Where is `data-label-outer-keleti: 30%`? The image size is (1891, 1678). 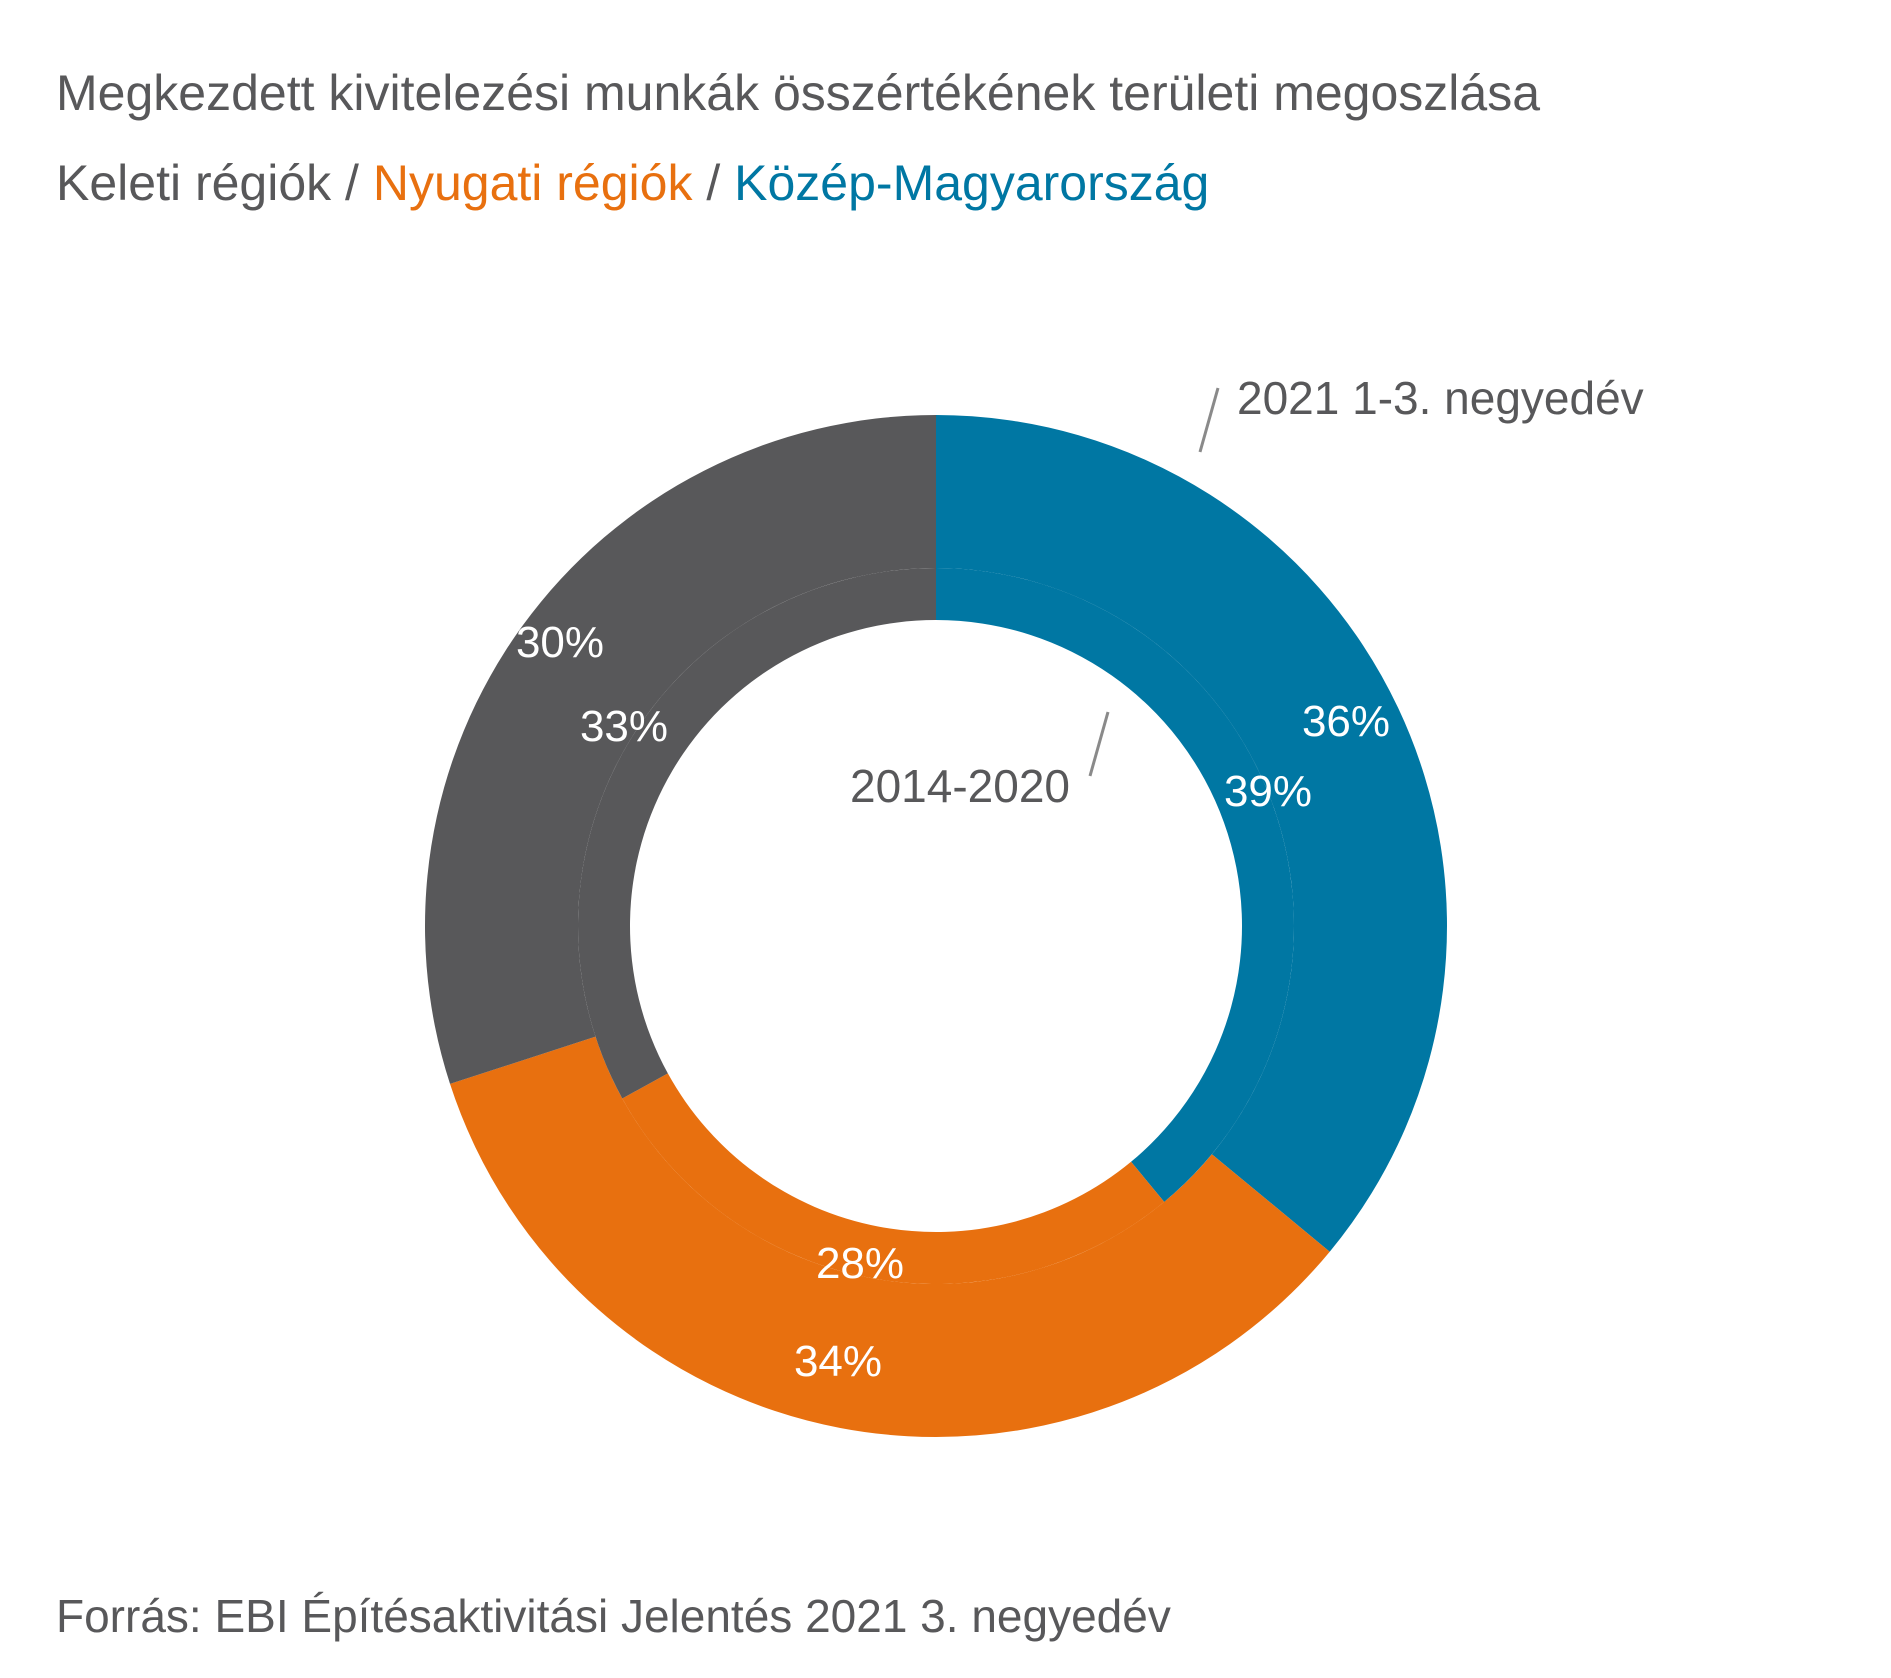 data-label-outer-keleti: 30% is located at coordinates (560, 642).